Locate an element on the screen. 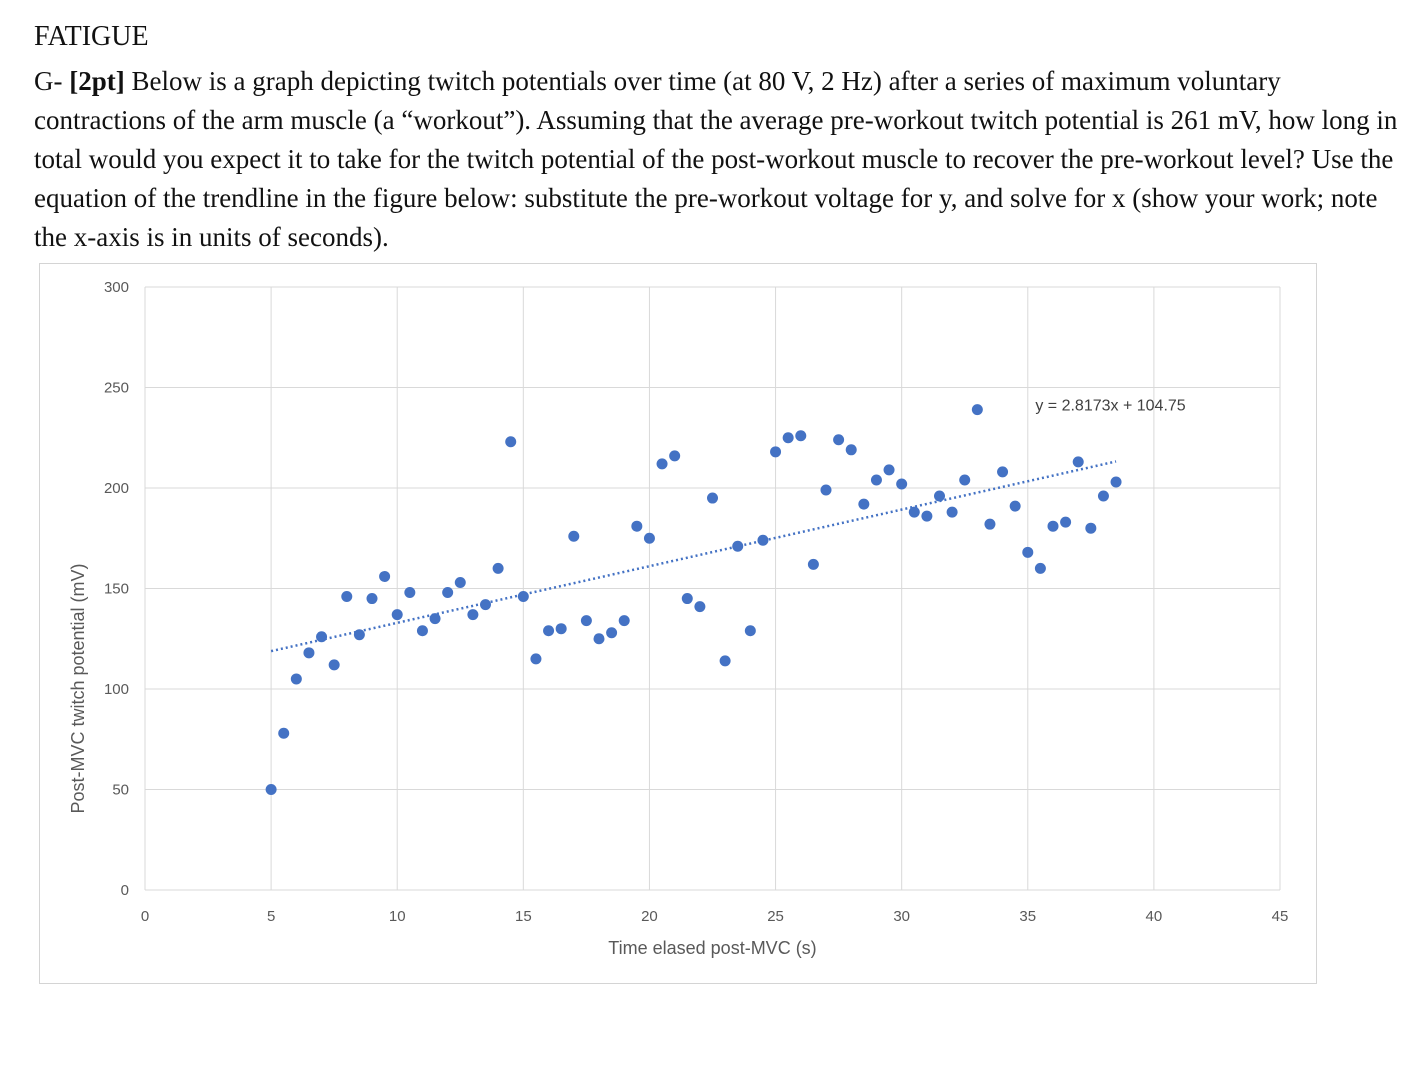  x-tick-label: 35 is located at coordinates (1027, 916).